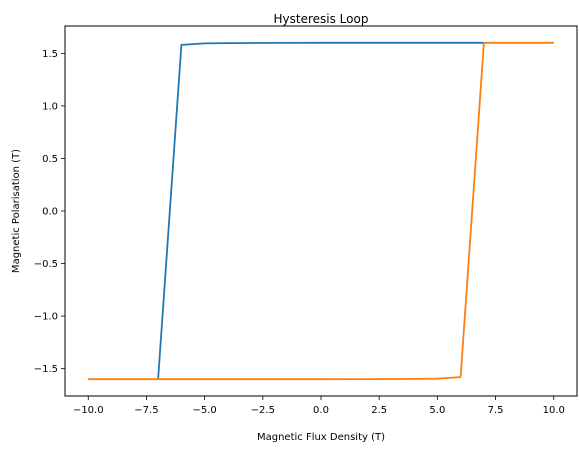 This screenshot has height=453, width=579. I want to click on y-tick-label: 0.0, so click(50, 212).